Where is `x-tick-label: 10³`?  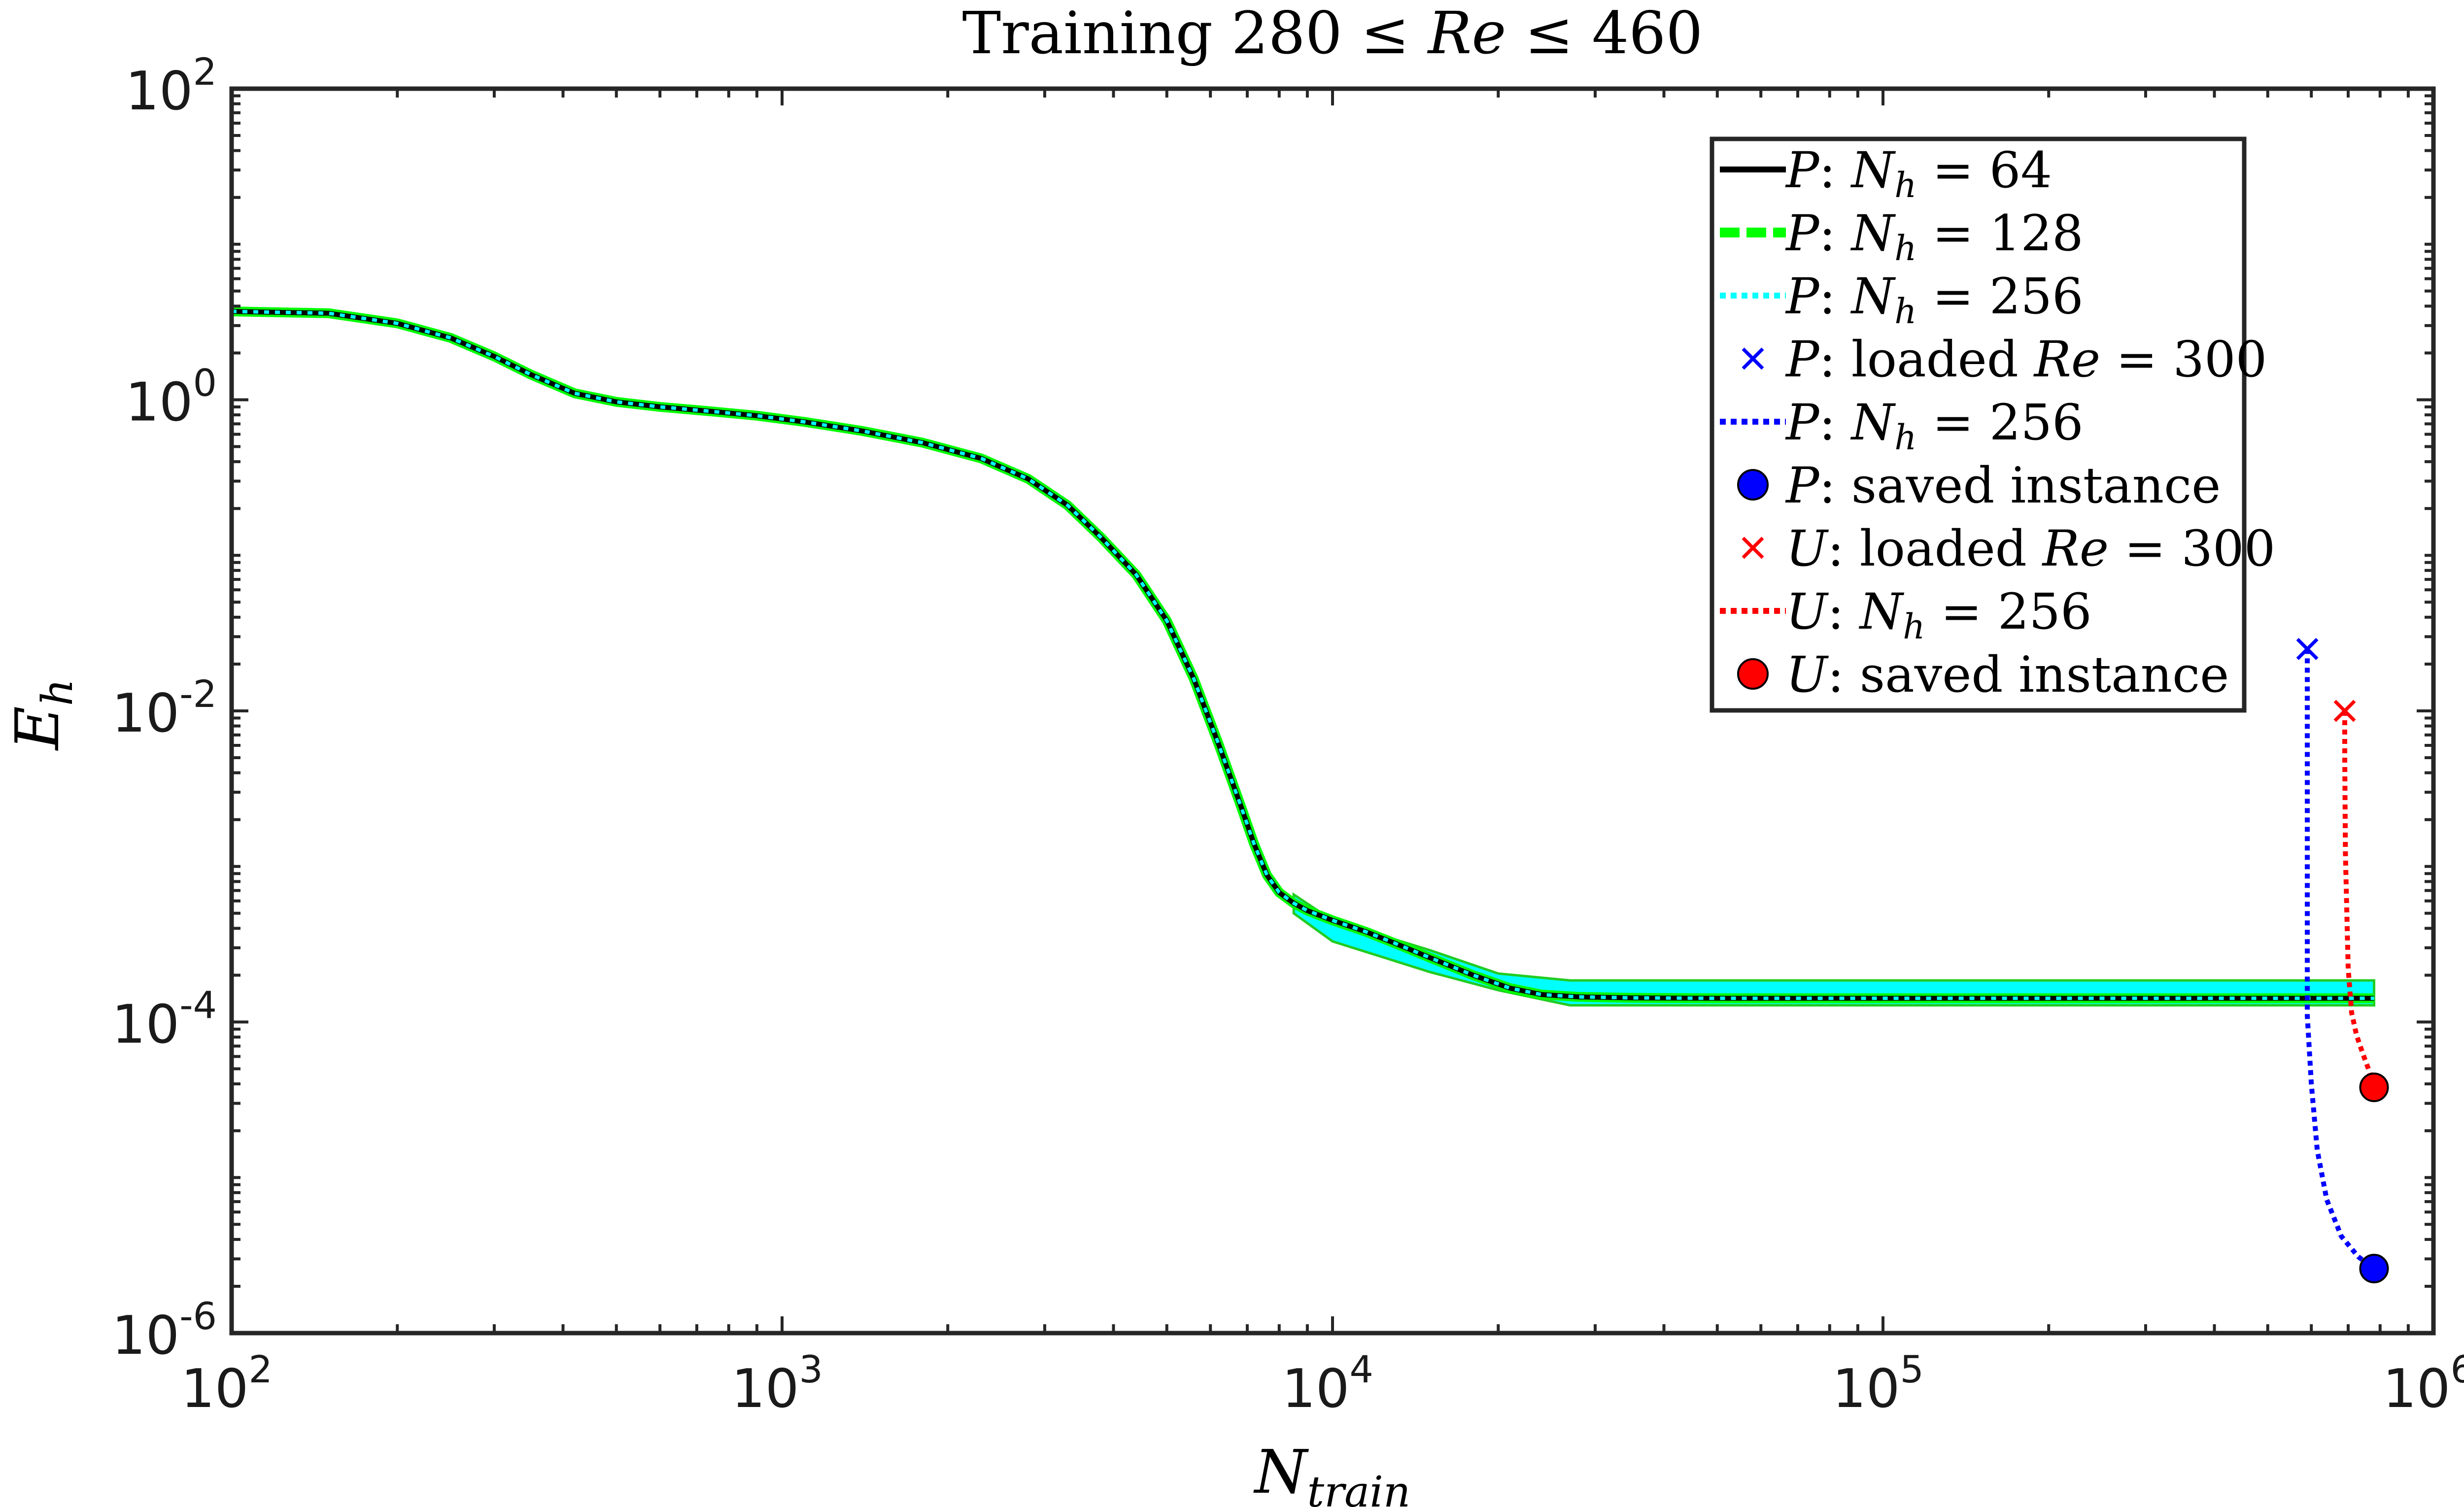
x-tick-label: 10³ is located at coordinates (777, 1383).